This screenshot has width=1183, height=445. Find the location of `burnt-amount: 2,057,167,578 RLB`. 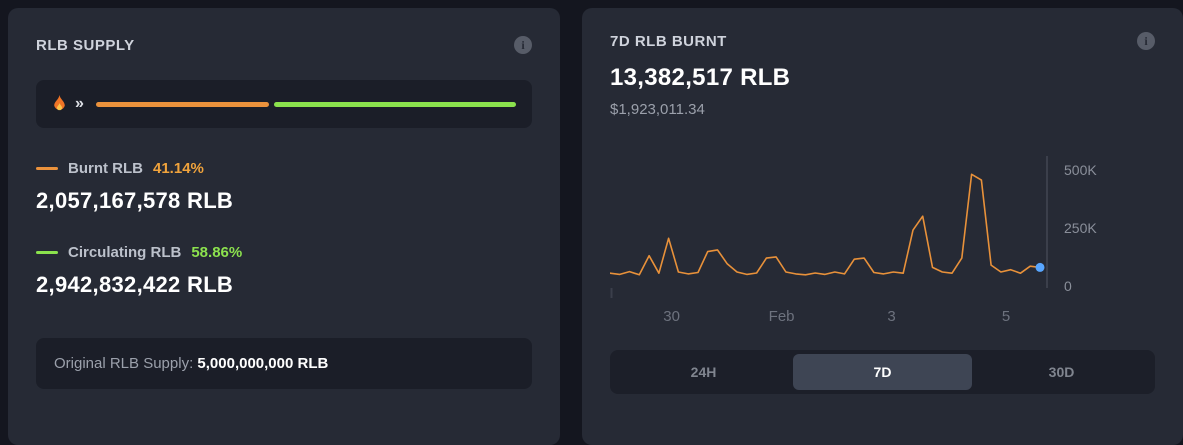

burnt-amount: 2,057,167,578 RLB is located at coordinates (135, 200).